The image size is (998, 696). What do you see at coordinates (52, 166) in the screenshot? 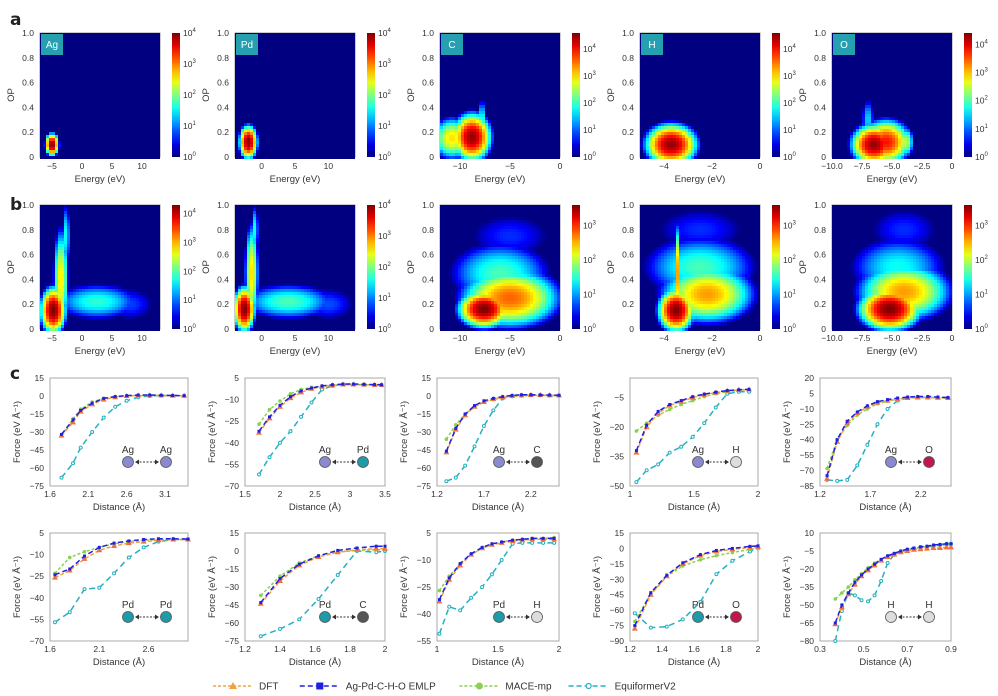
I see `x-tick-label: −5` at bounding box center [52, 166].